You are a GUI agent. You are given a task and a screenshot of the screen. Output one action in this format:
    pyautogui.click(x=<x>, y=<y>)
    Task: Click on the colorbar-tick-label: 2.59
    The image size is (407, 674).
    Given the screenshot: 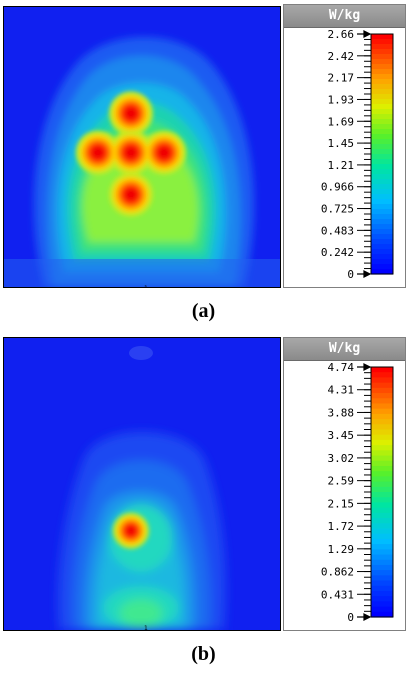 What is the action you would take?
    pyautogui.click(x=341, y=481)
    